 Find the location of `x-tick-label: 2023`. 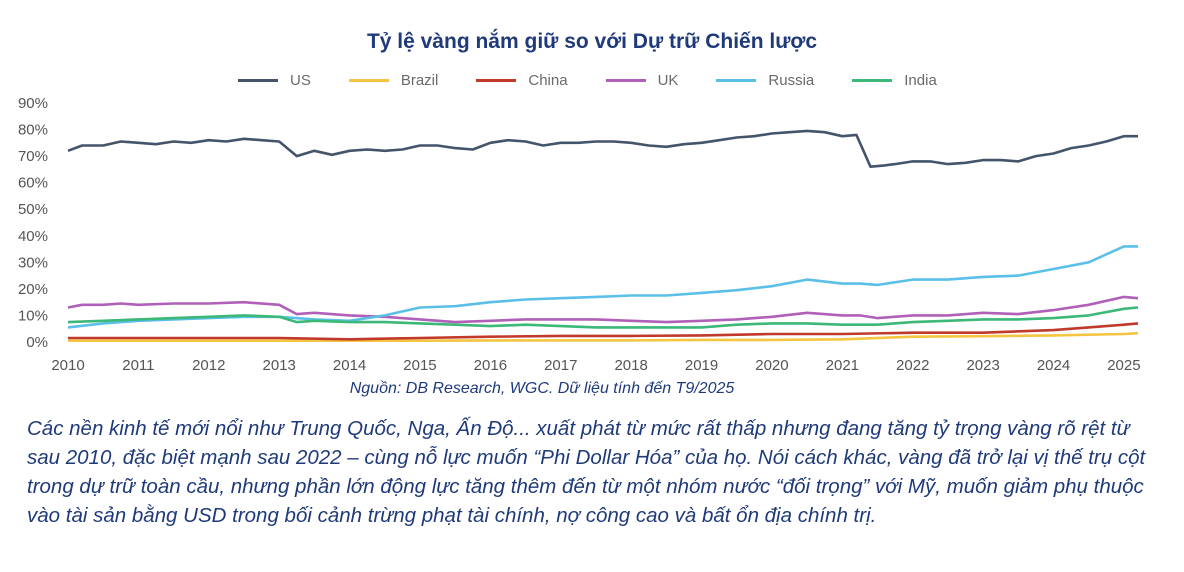

x-tick-label: 2023 is located at coordinates (982, 365).